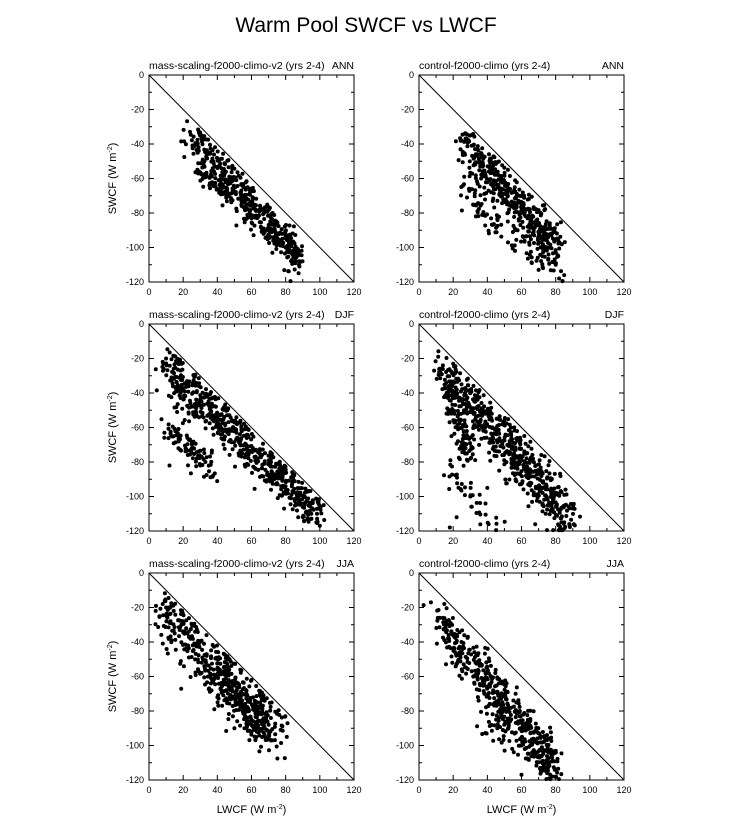  Describe the element at coordinates (484, 315) in the screenshot. I see `panel-case-label: control-f2000-climo (yrs 2-4)` at that location.